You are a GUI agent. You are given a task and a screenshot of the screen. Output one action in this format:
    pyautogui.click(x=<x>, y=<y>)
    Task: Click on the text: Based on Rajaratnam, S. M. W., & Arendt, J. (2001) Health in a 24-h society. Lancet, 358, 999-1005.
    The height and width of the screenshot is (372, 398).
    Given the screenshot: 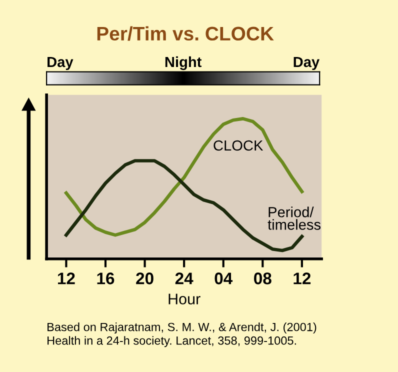 What is the action you would take?
    pyautogui.click(x=182, y=335)
    